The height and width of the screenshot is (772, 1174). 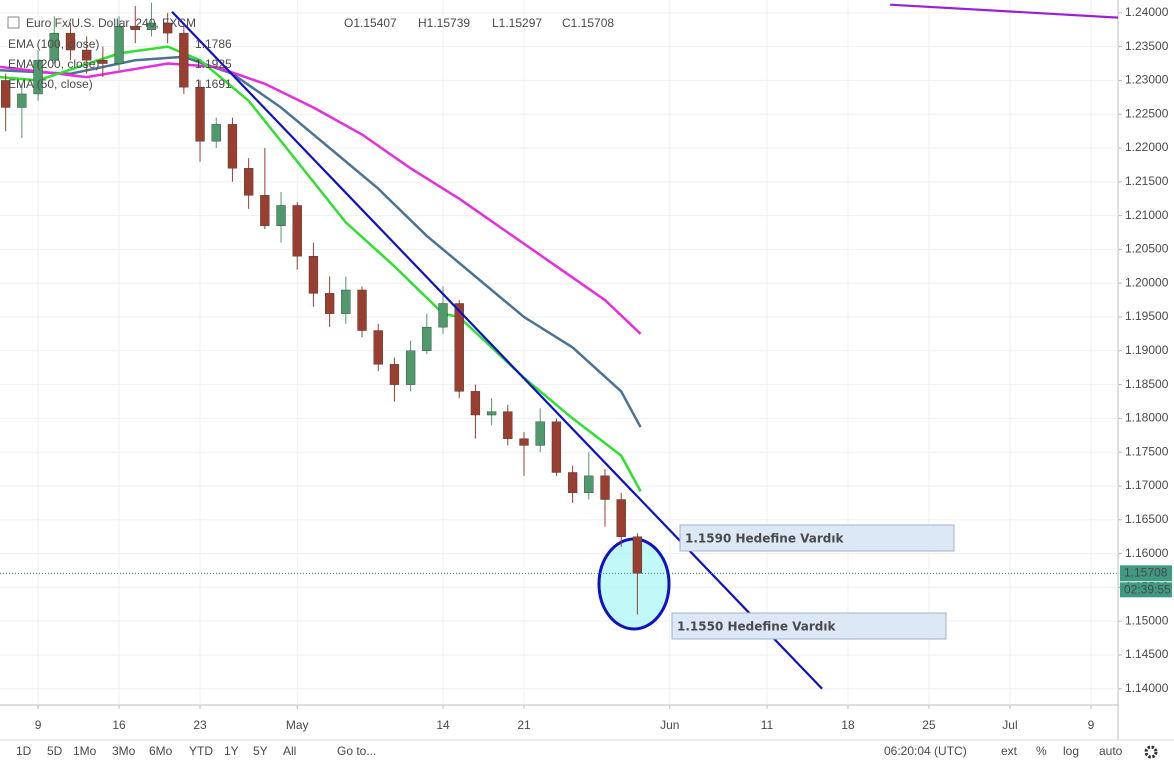 I want to click on y-tick-label: 1.24000, so click(x=1147, y=12).